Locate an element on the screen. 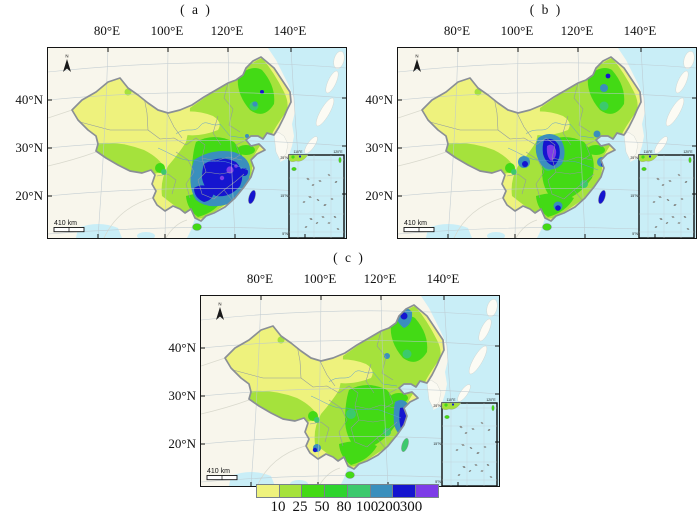 Image resolution: width=700 pixels, height=522 pixels. panel-a-title: ( a ) is located at coordinates (196, 9).